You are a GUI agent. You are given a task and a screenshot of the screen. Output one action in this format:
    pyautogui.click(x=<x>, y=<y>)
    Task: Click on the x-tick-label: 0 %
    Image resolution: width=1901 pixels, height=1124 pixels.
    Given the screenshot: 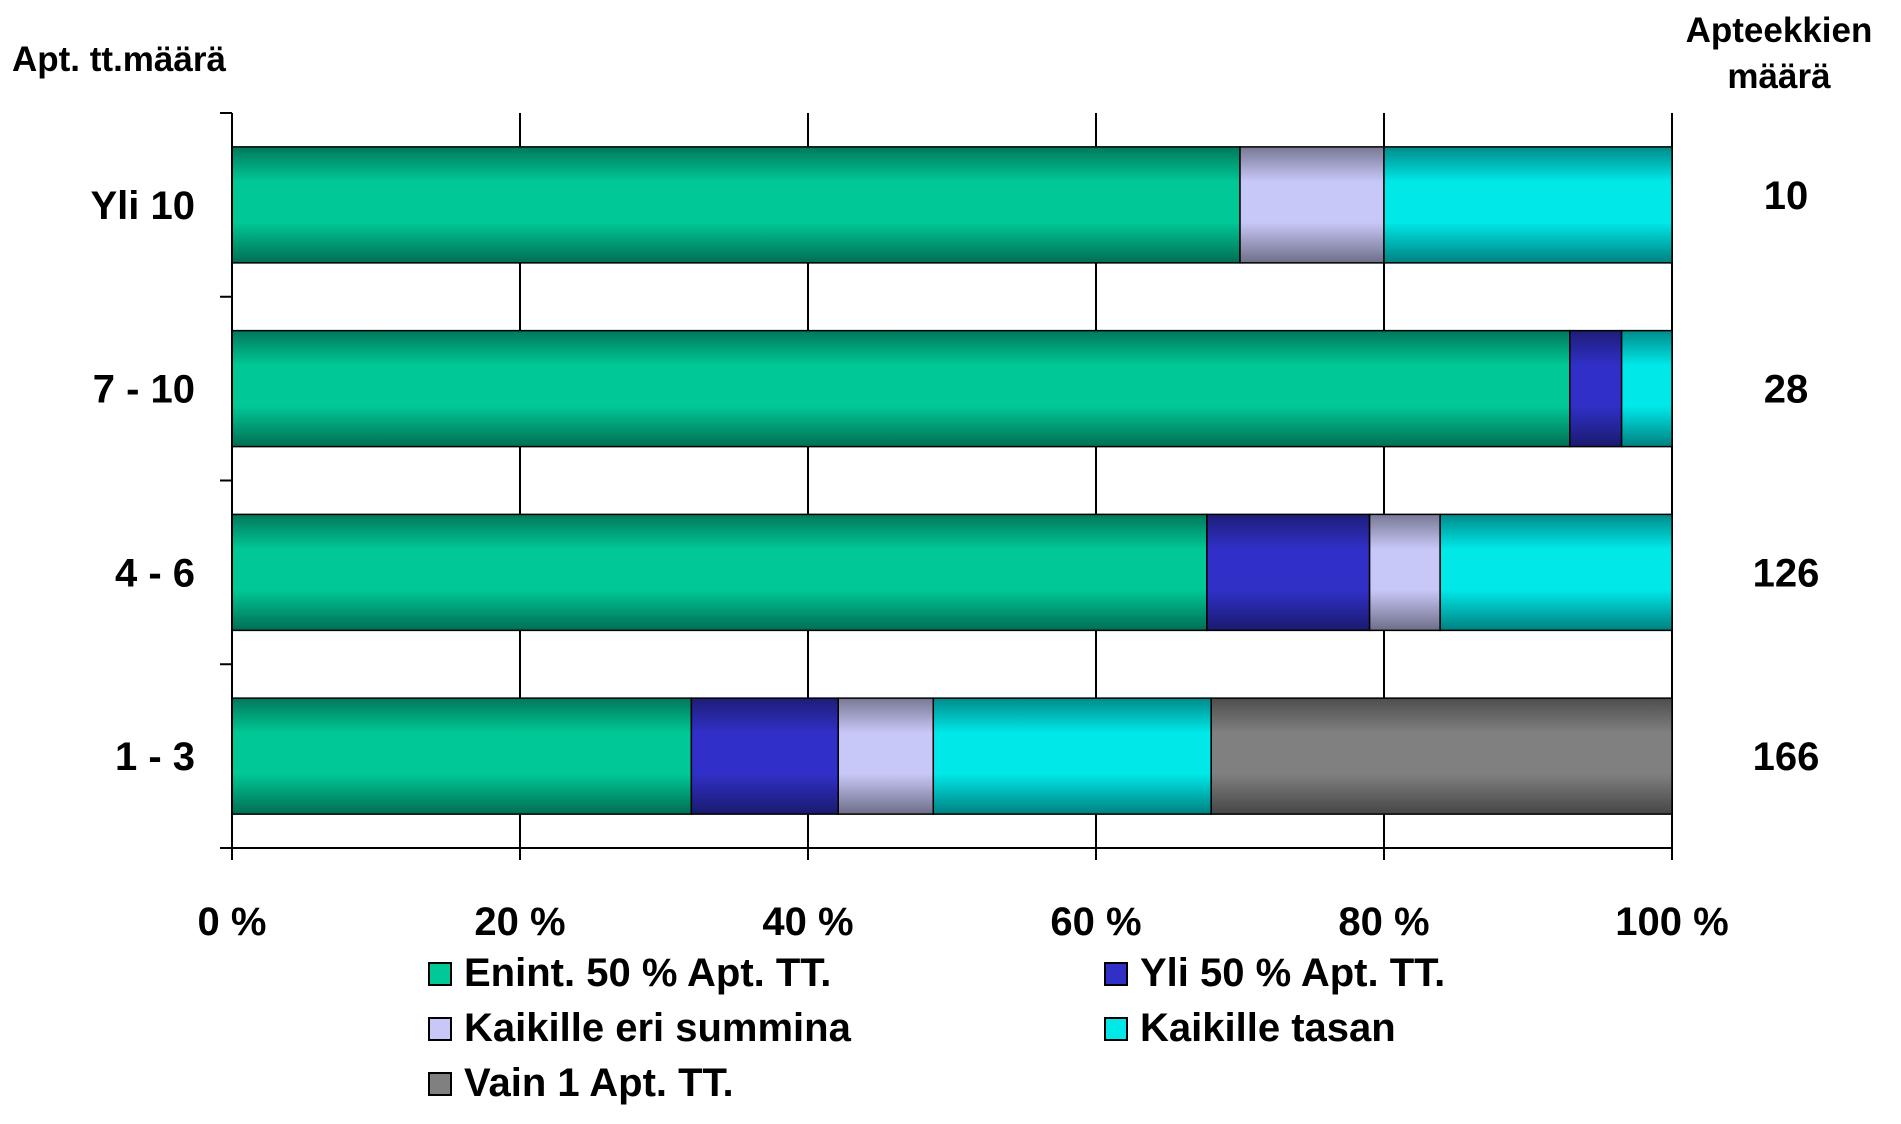 What is the action you would take?
    pyautogui.click(x=232, y=922)
    